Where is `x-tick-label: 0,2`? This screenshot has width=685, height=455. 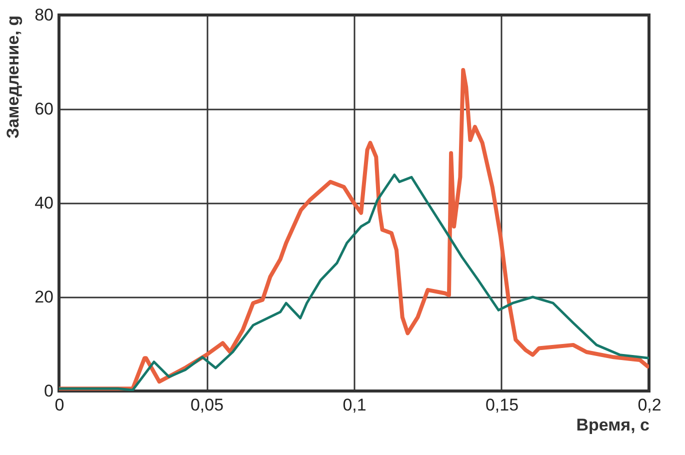
x-tick-label: 0,2 is located at coordinates (650, 405).